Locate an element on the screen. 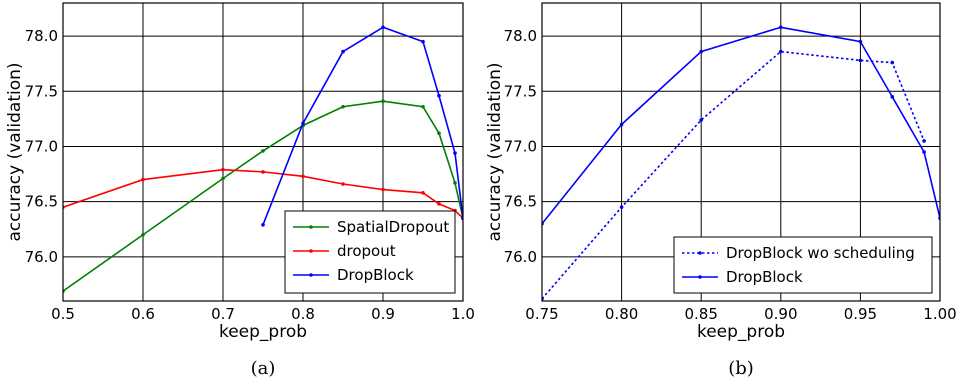  x-tick-label: 0.75 is located at coordinates (541, 314).